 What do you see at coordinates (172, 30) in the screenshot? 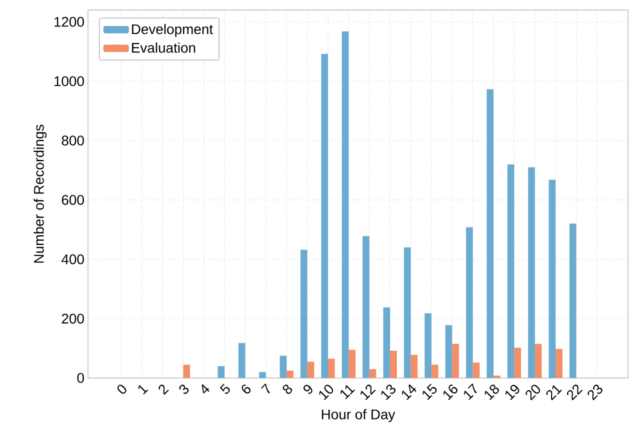
I see `legend-label: Development` at bounding box center [172, 30].